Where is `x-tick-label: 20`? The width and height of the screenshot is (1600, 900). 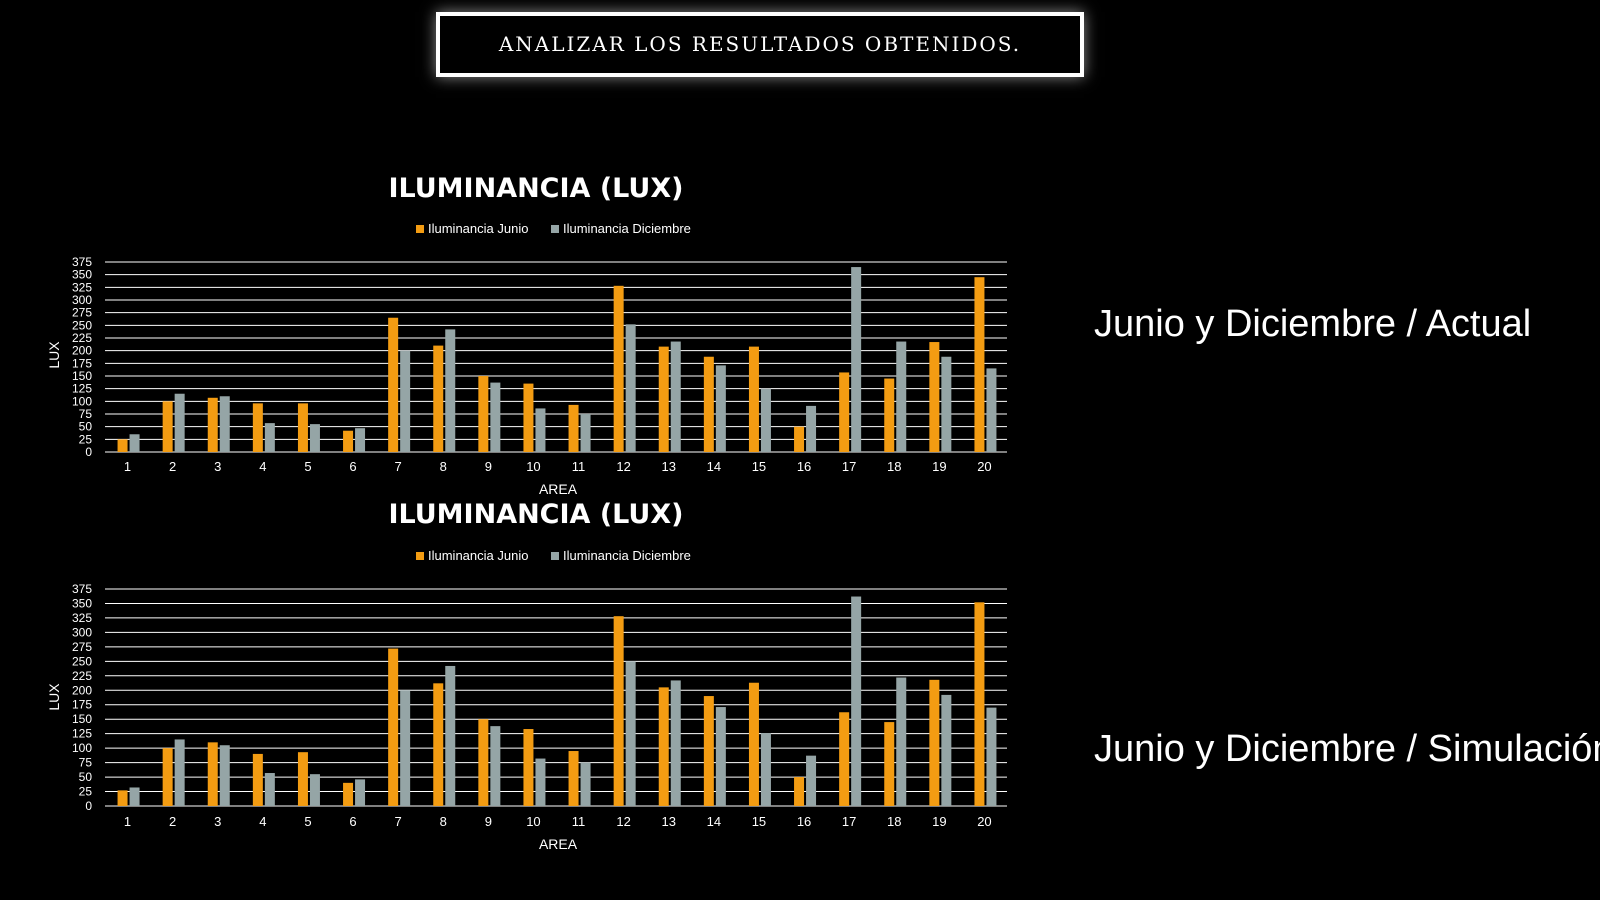
x-tick-label: 20 is located at coordinates (984, 466).